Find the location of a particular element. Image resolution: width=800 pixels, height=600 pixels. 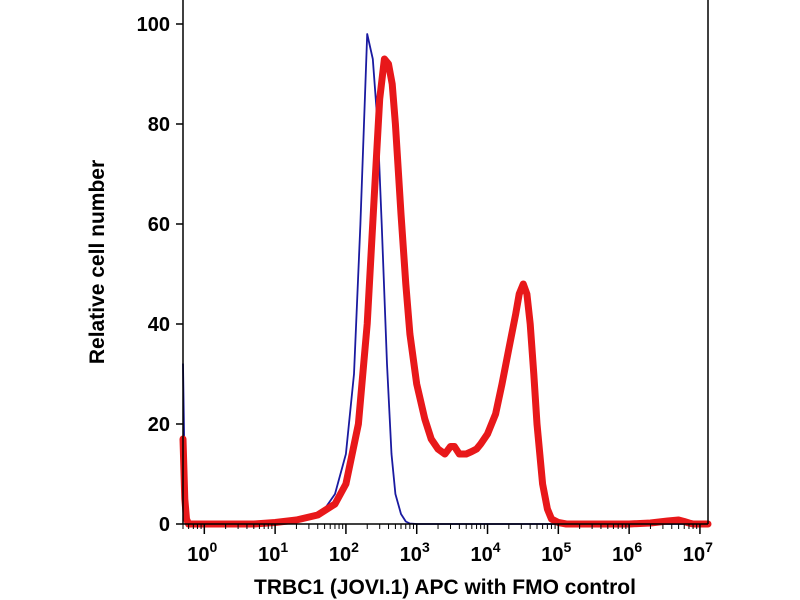

y-tick-label: 0 is located at coordinates (164, 525).